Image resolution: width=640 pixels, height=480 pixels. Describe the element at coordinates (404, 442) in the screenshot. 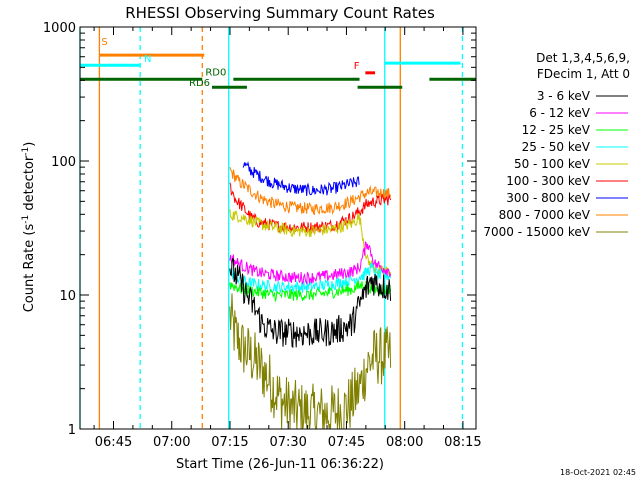

I see `x-tick-label-5: 08:00` at that location.